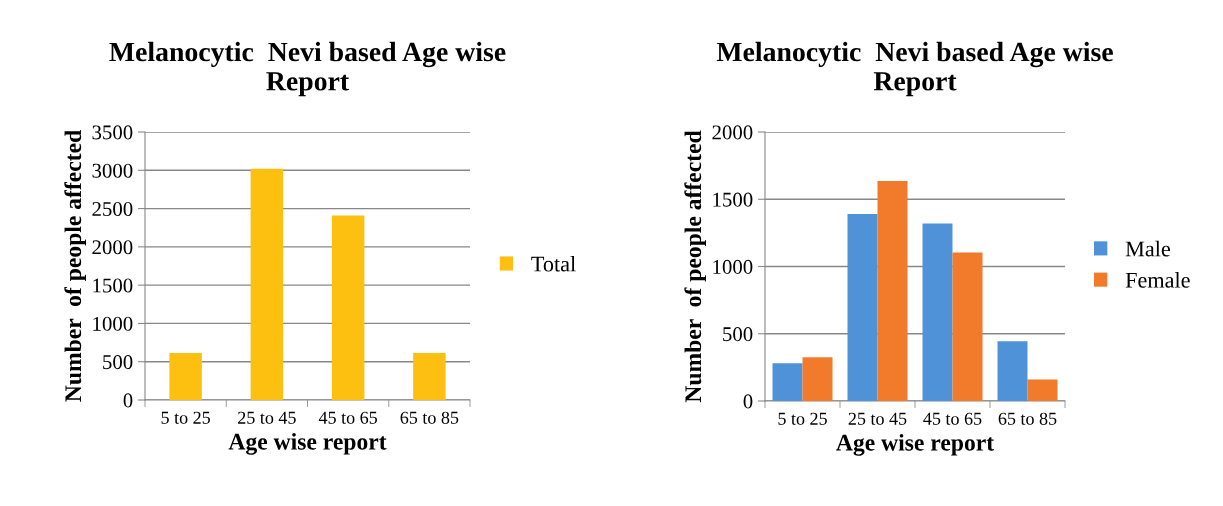 The height and width of the screenshot is (506, 1223). Describe the element at coordinates (553, 263) in the screenshot. I see `legend-label: Total` at that location.